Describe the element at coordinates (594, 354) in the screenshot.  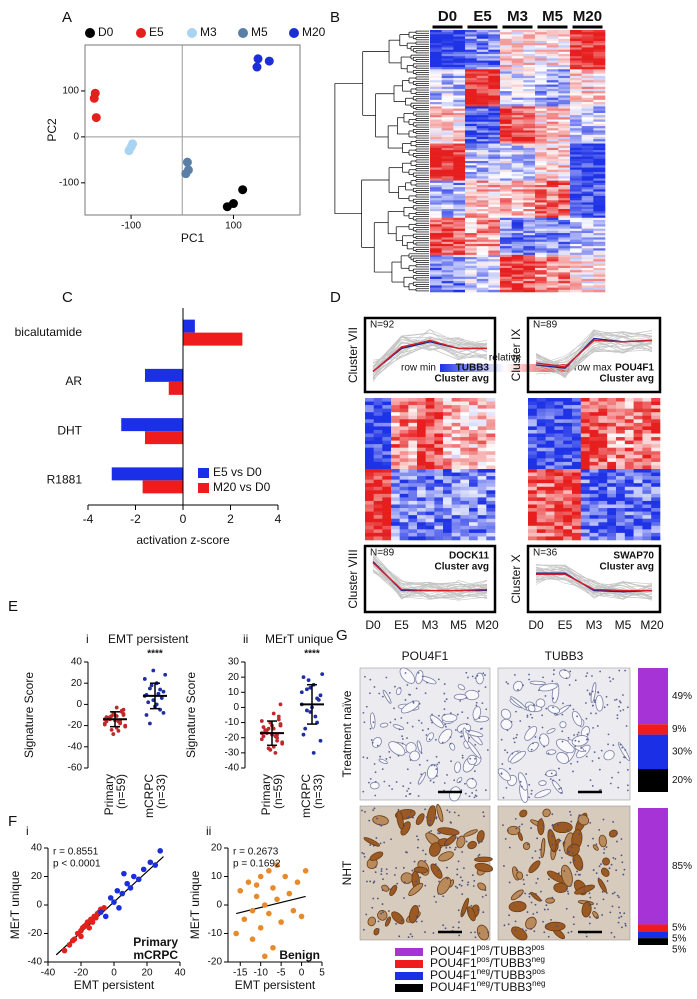
I see `gene-trace` at that location.